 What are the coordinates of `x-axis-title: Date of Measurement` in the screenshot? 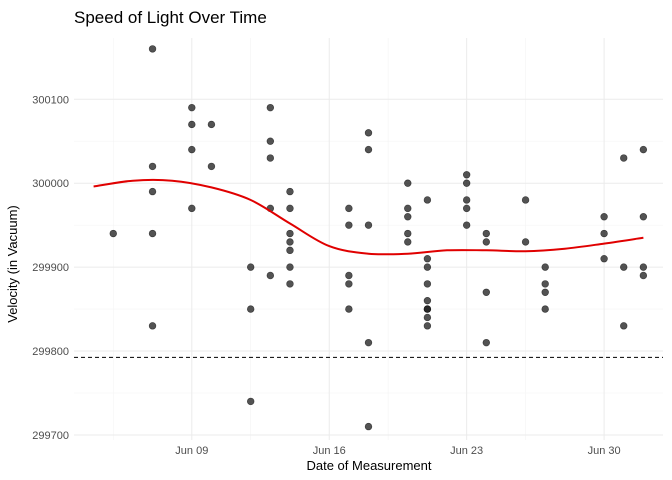 It's located at (368, 465).